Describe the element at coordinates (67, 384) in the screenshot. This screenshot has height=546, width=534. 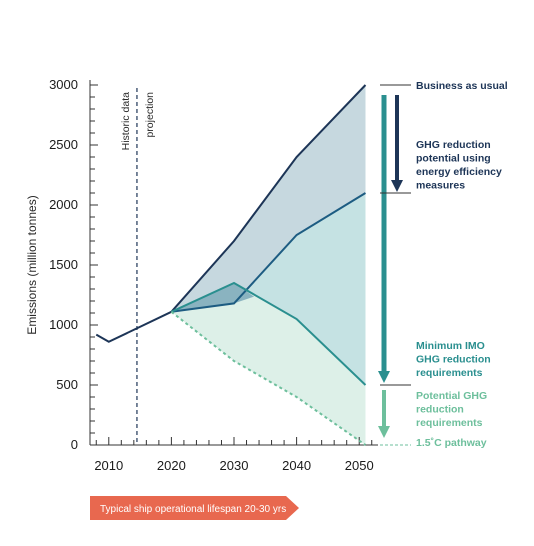
I see `y-tick-label: 500` at that location.